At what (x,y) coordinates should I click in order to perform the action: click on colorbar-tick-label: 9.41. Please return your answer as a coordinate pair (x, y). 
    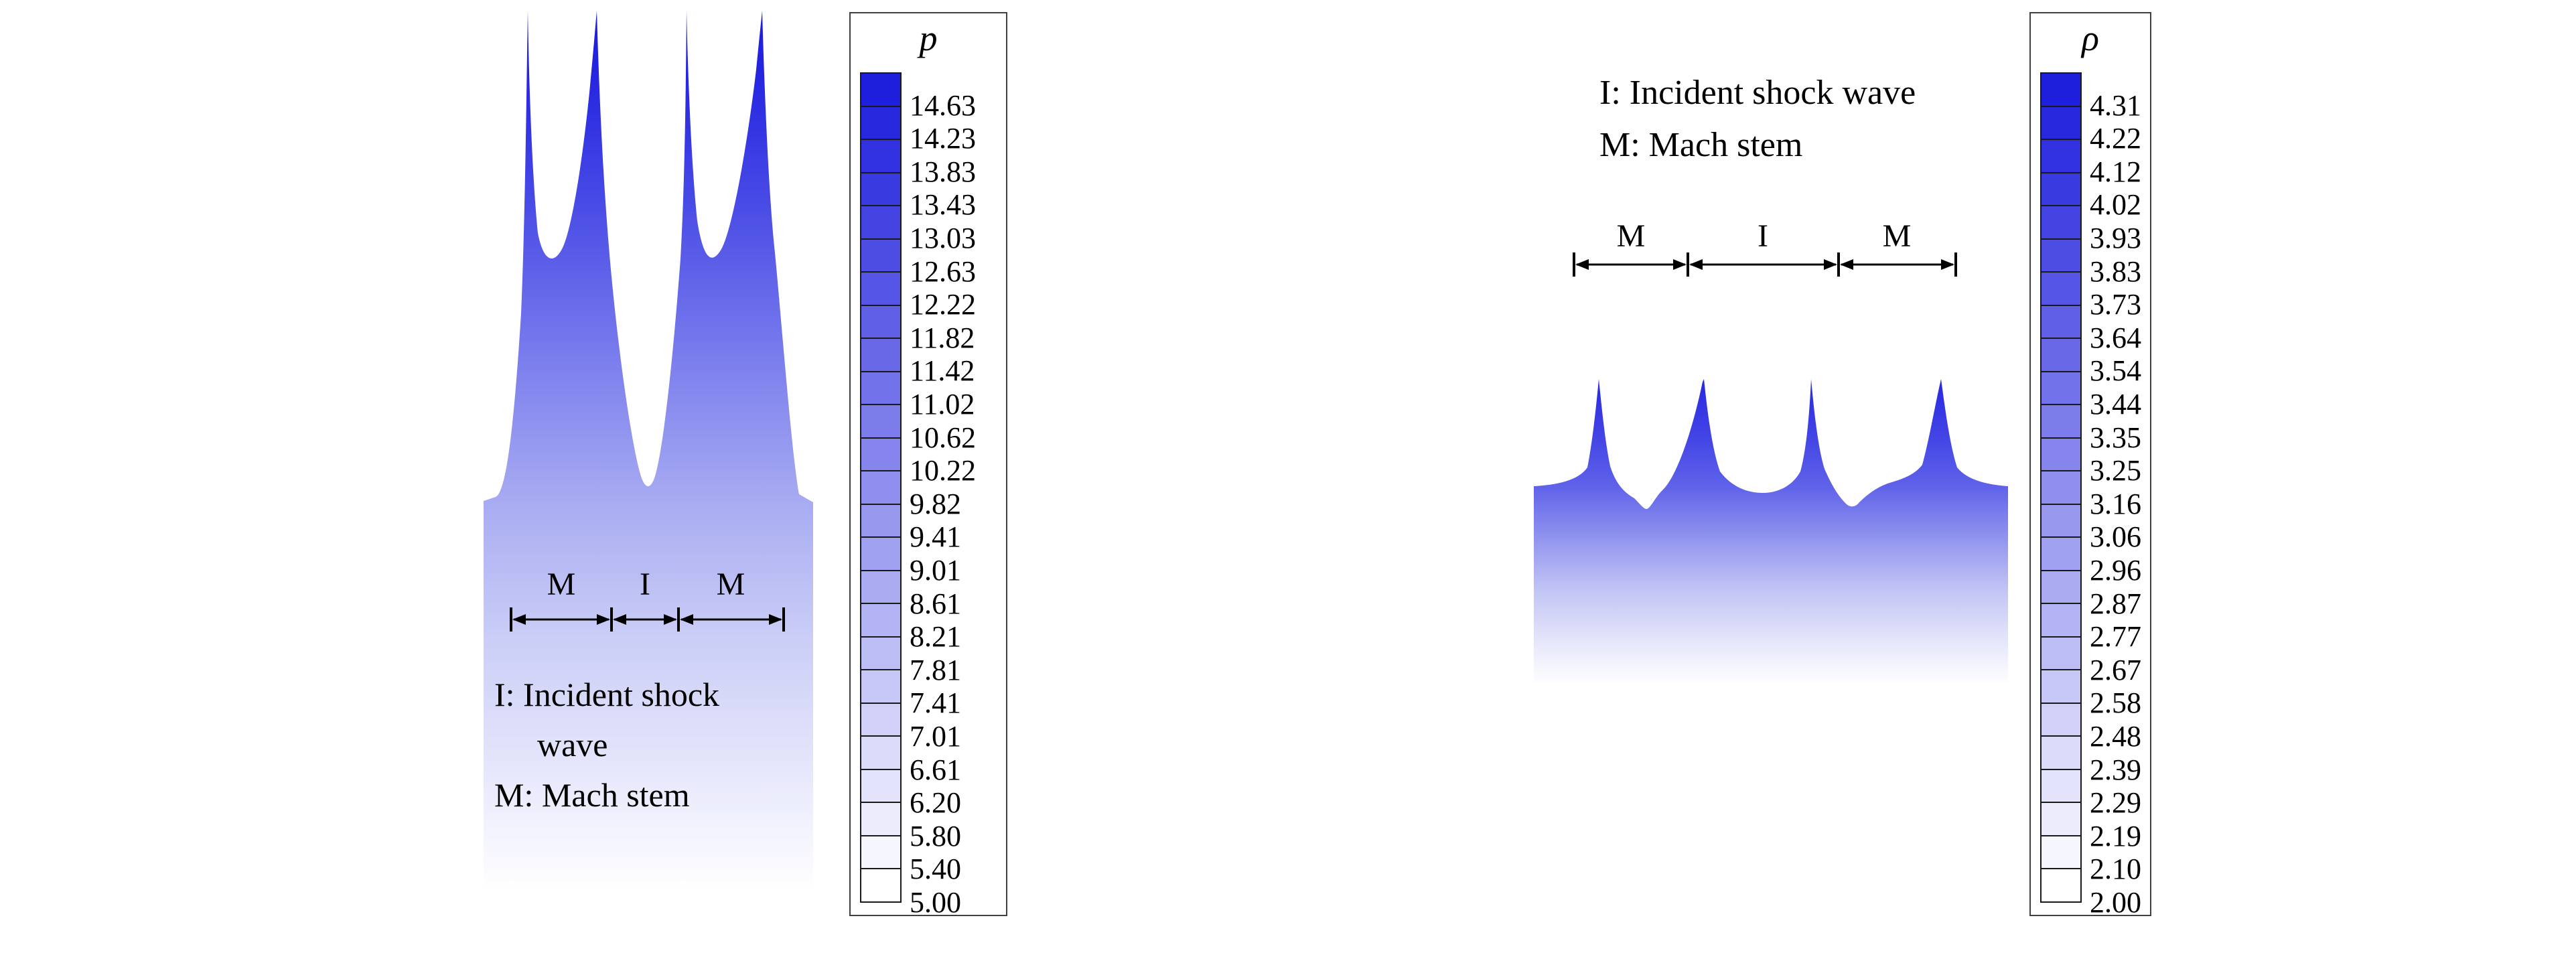
    Looking at the image, I should click on (935, 537).